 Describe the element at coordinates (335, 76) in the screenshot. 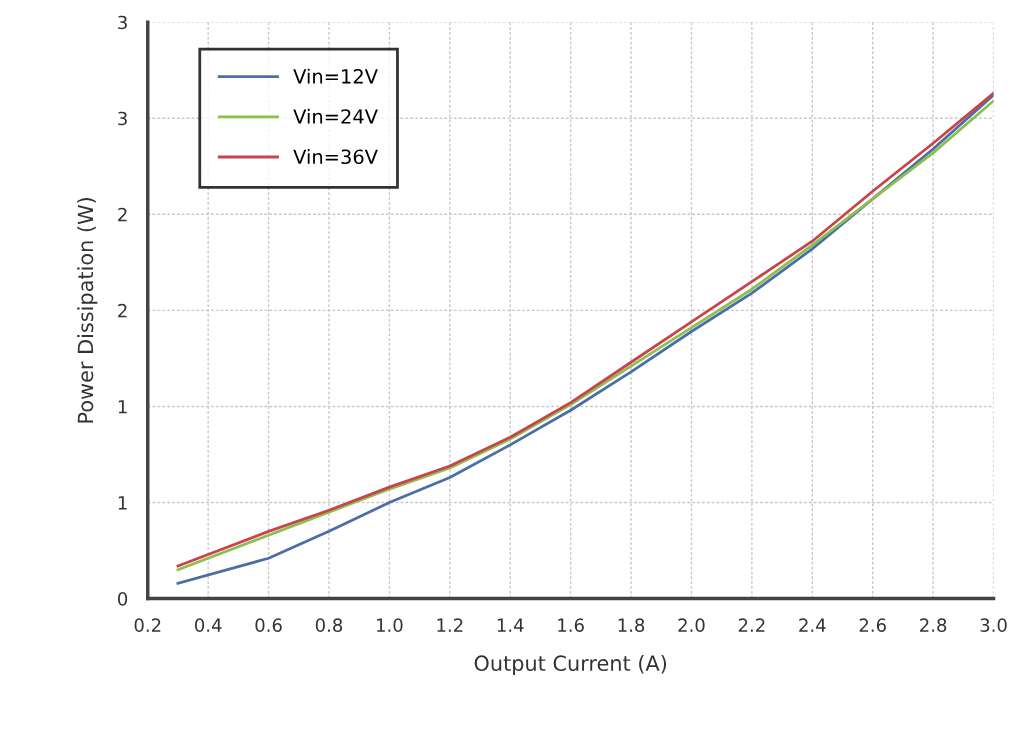

I see `legend-label: Vin=12V` at that location.